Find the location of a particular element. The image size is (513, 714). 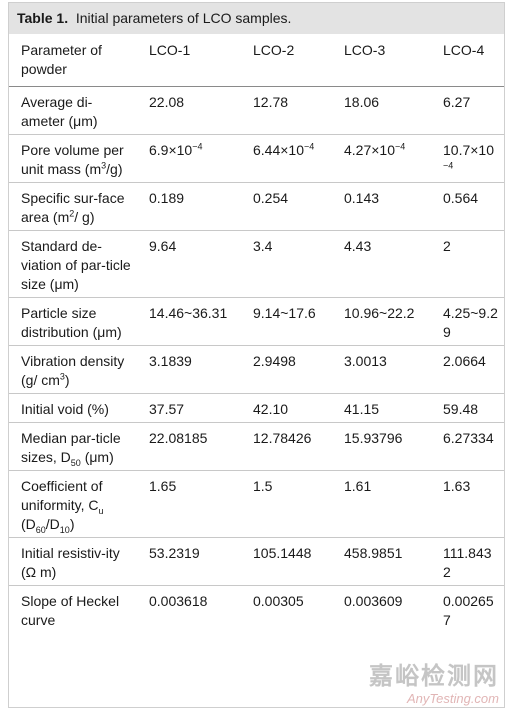

table-header: Parameter of powder LCO-1 LCO-2 LCO-3 LCO-4 is located at coordinates (256, 60).